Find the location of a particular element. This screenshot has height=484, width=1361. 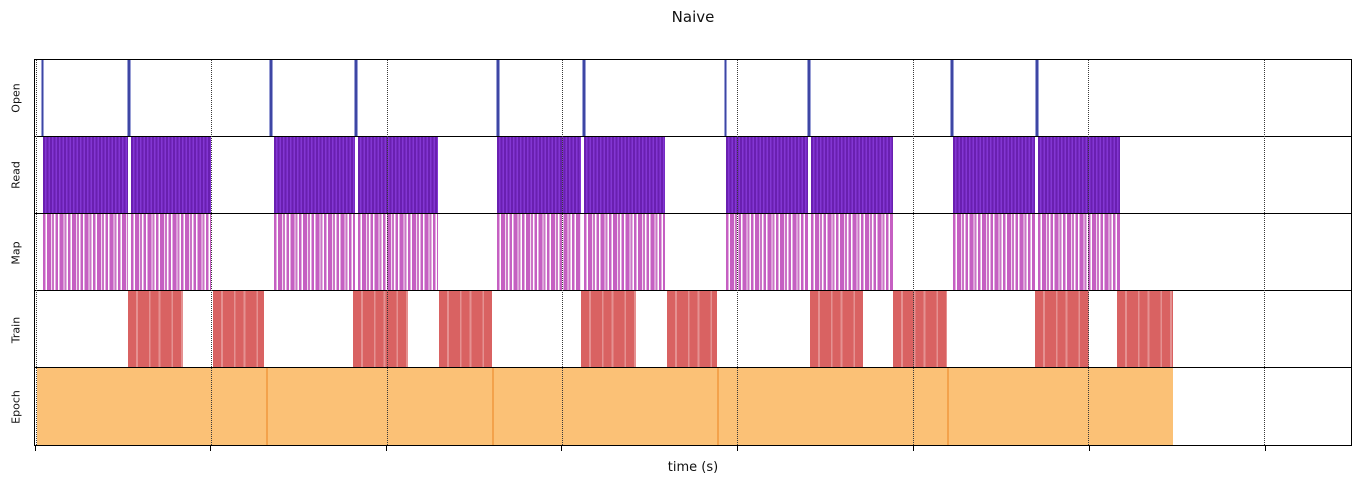

chart-title: Naive is located at coordinates (693, 17).